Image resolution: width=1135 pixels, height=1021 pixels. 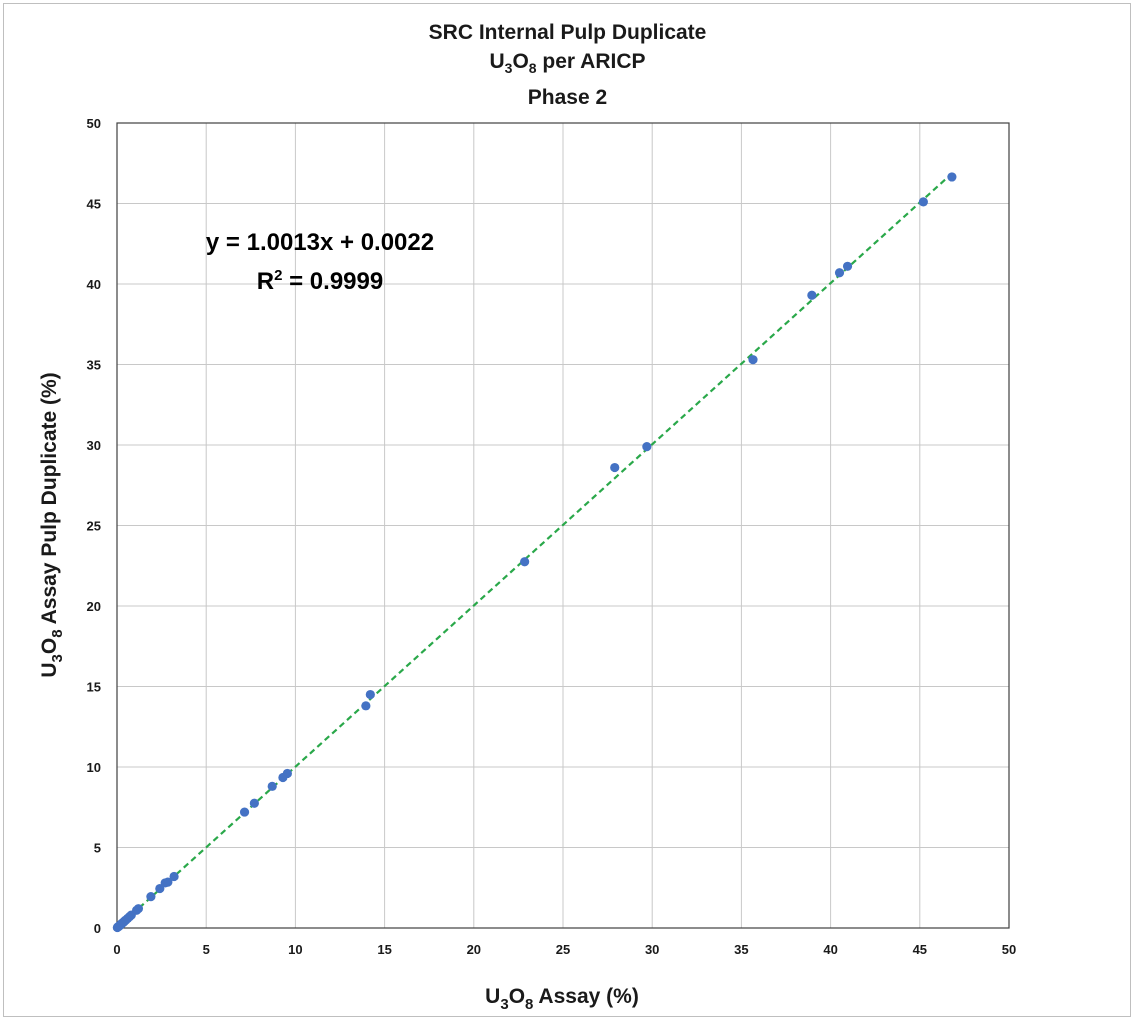 I want to click on y-tick-label: 15, so click(x=94, y=687).